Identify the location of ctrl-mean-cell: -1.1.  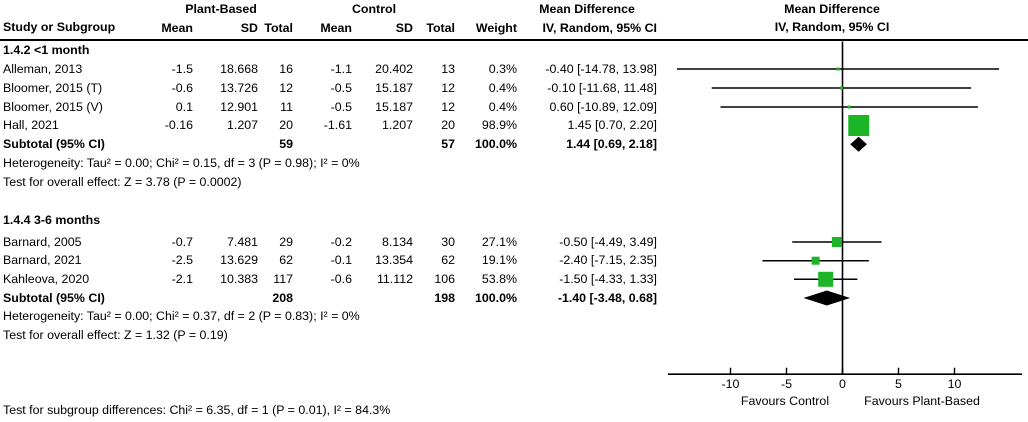
(341, 68).